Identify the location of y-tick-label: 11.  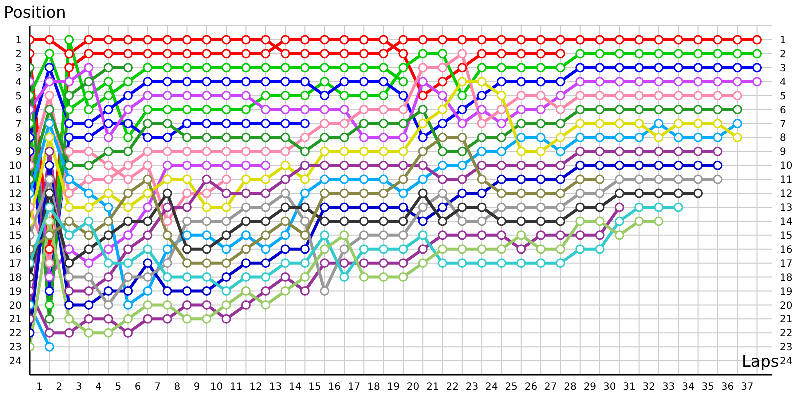
(15, 180).